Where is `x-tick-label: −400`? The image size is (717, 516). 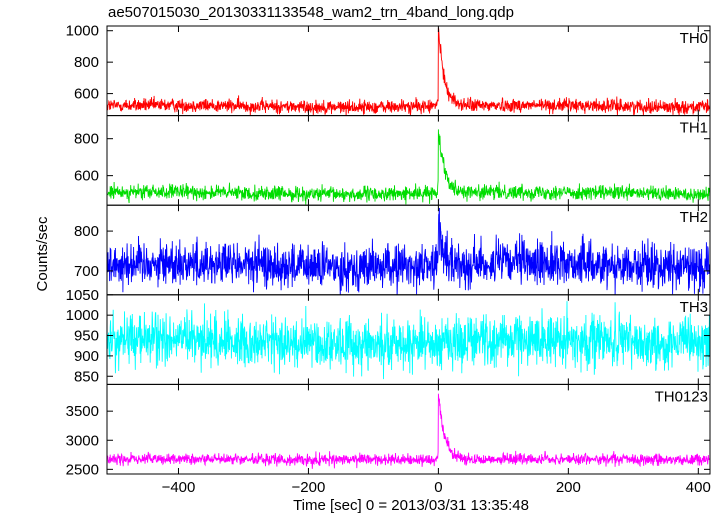 x-tick-label: −400 is located at coordinates (179, 487).